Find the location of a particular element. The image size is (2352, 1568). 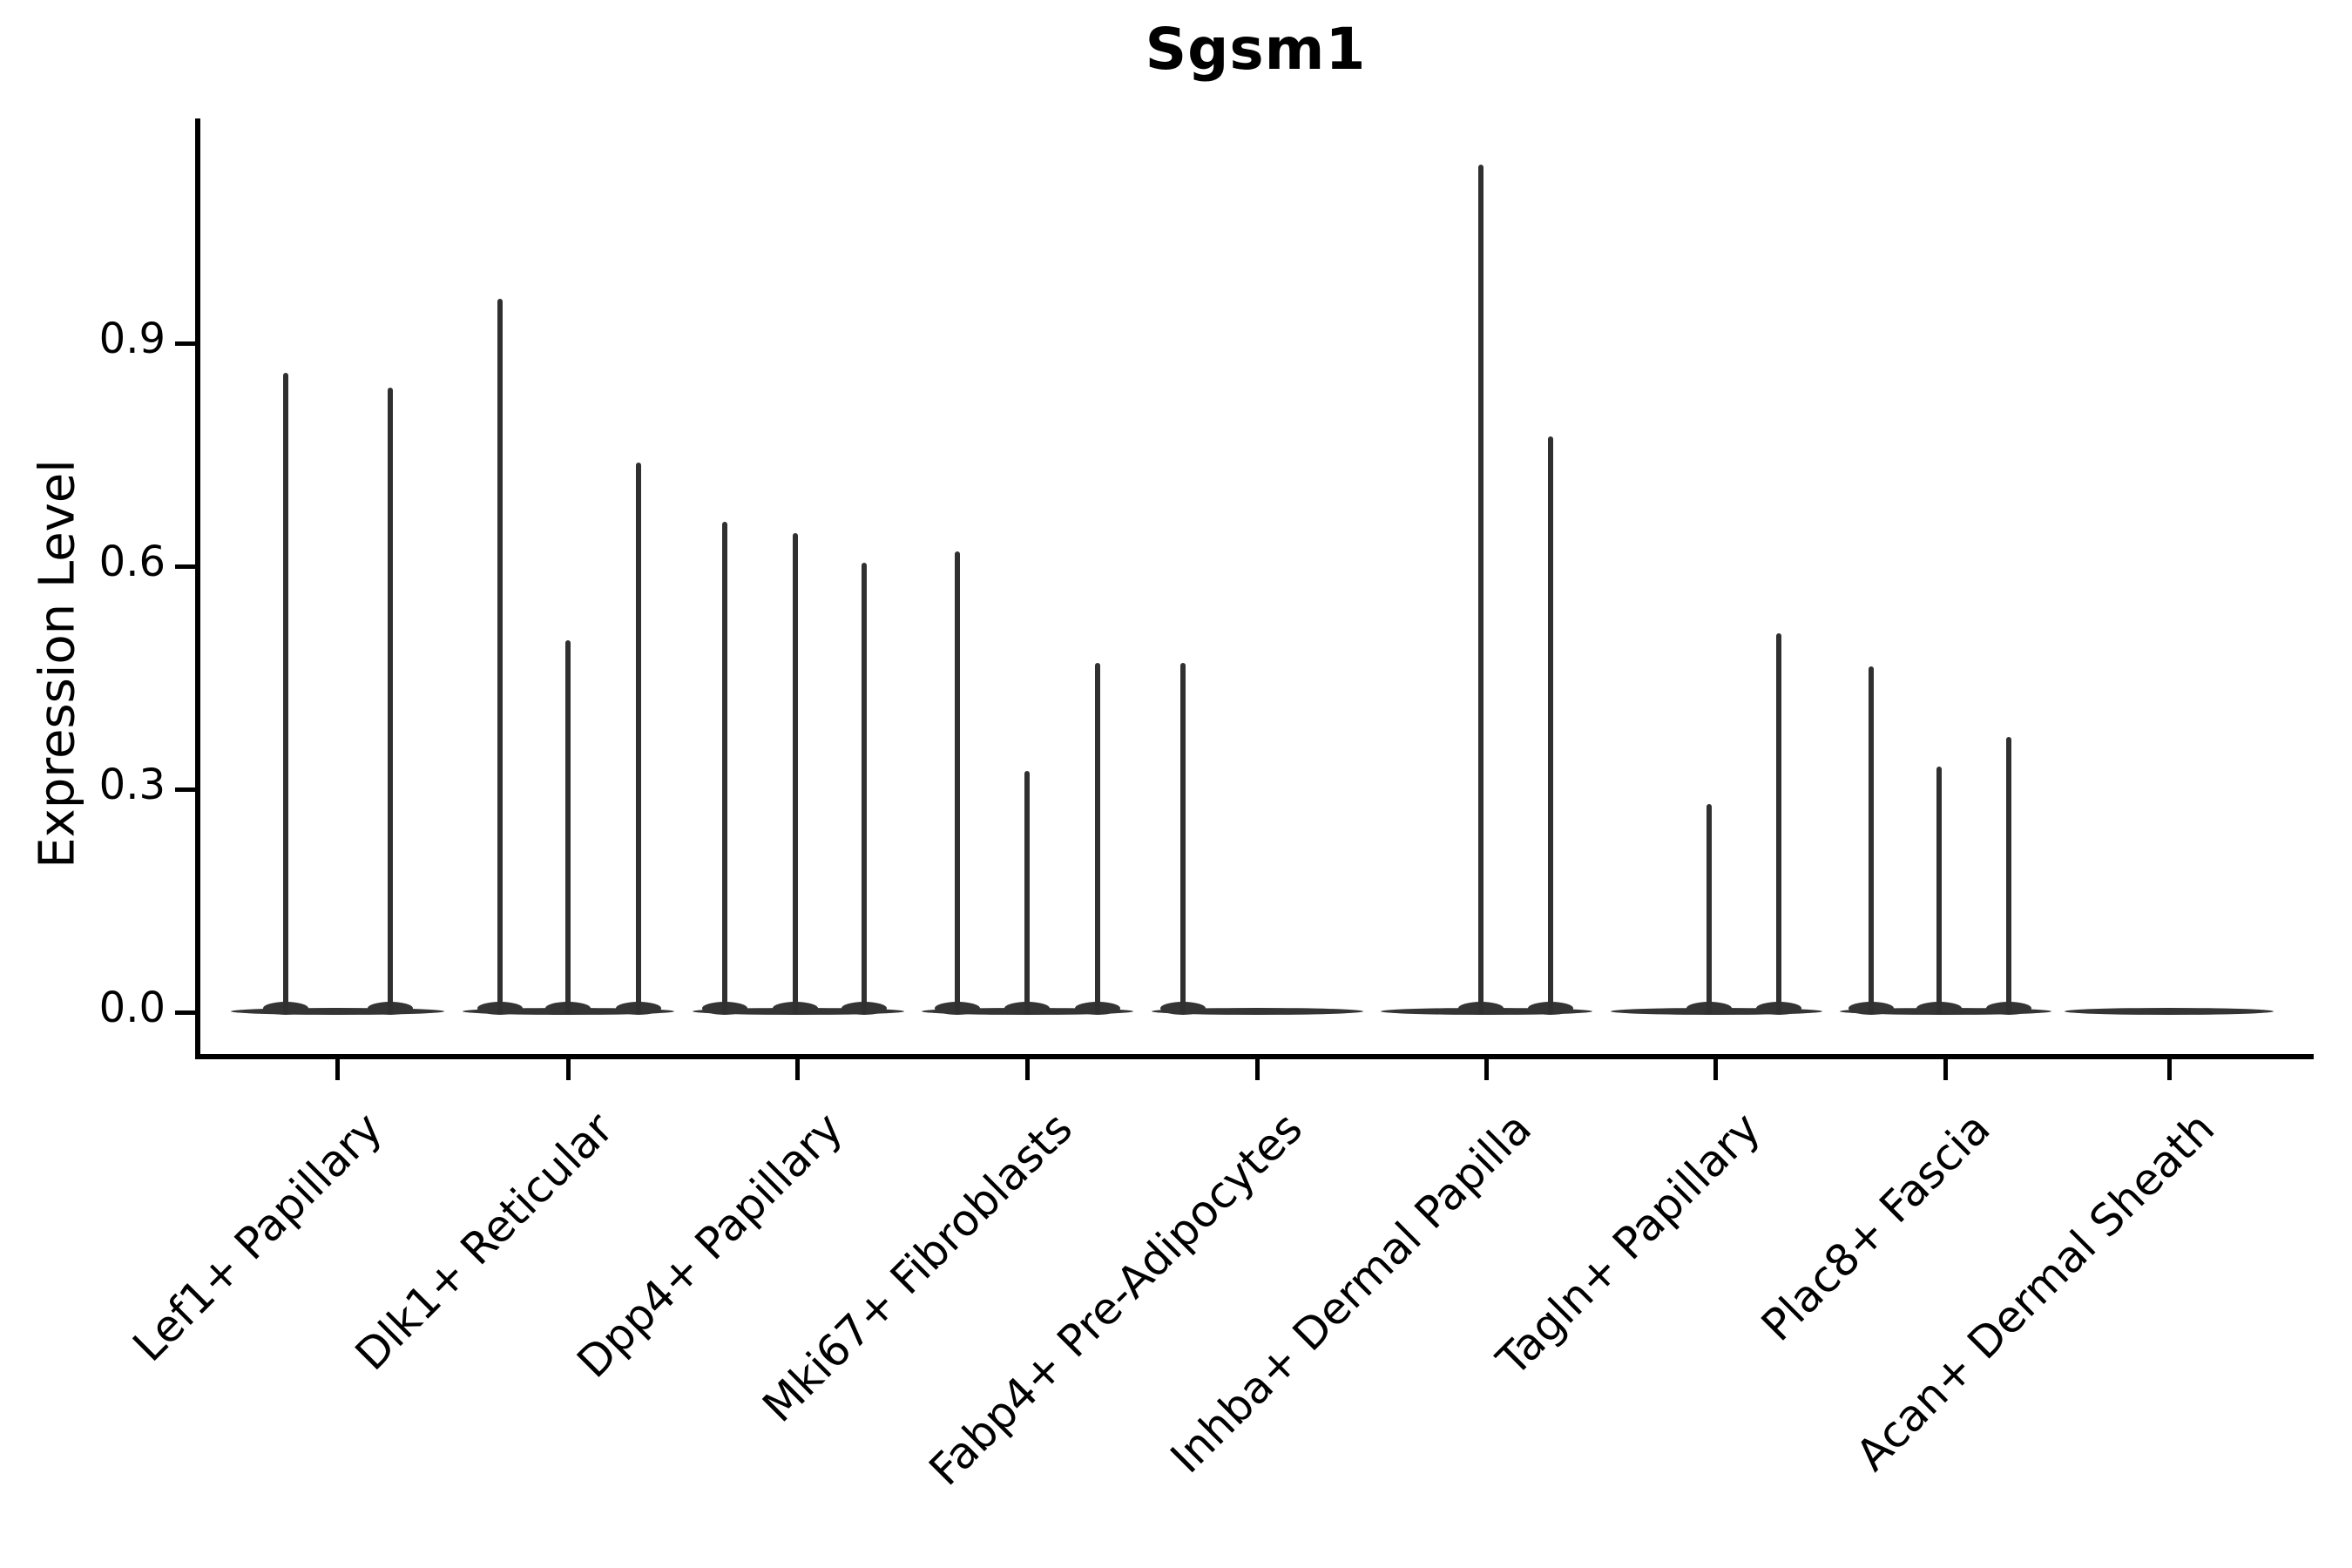

x-axis-category-label: Lef1+ Papillary is located at coordinates (258, 1237).